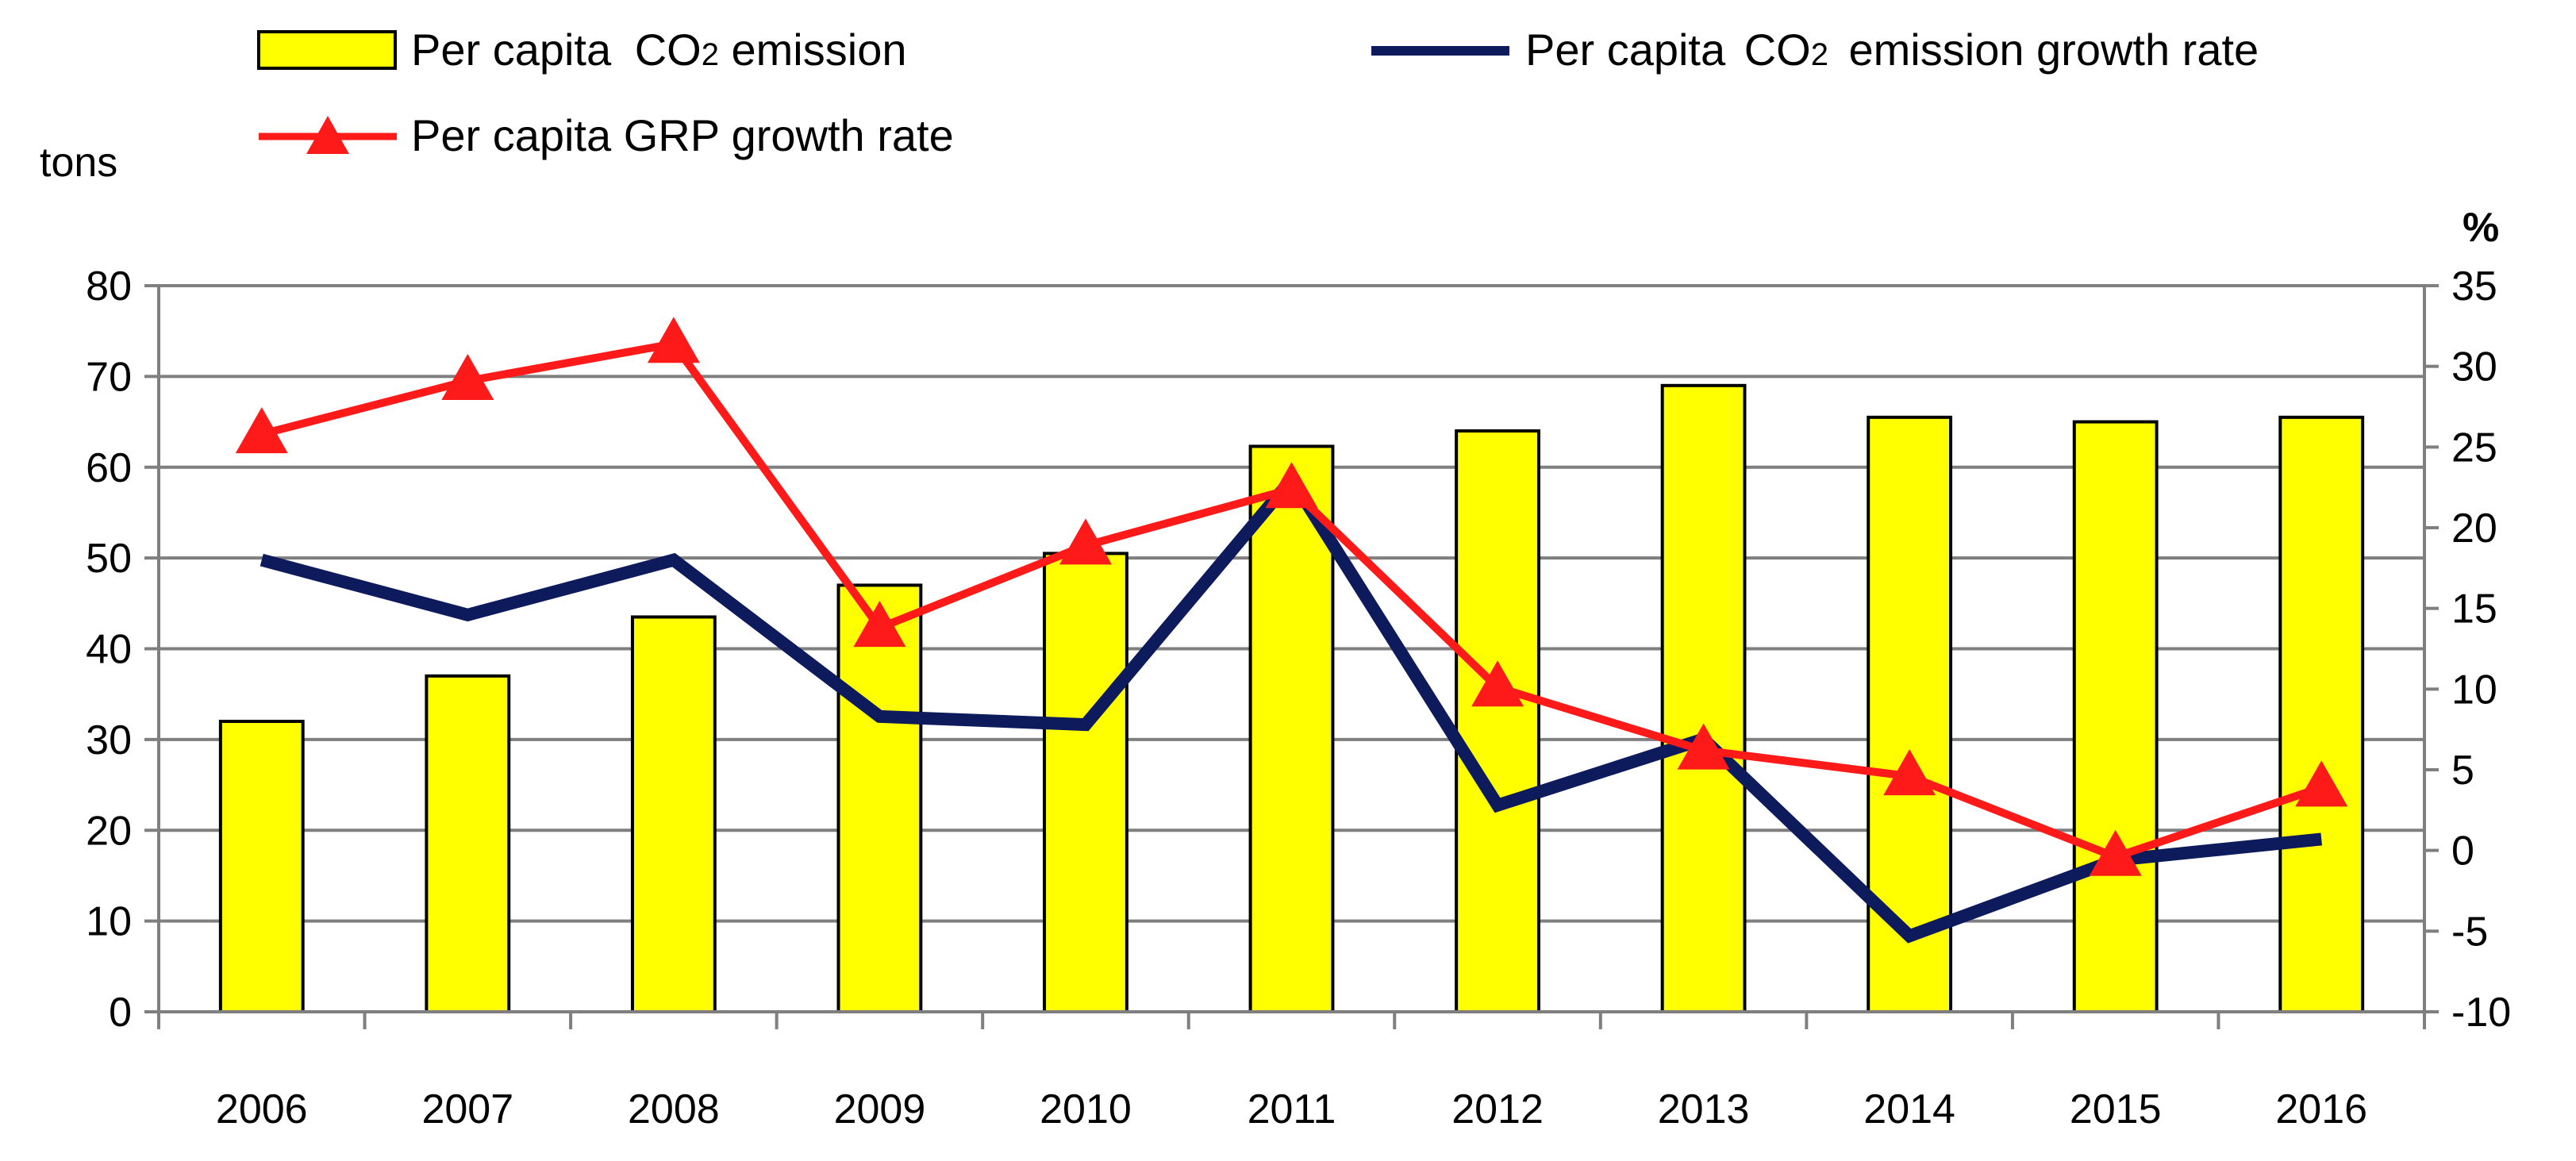 The height and width of the screenshot is (1161, 2576). What do you see at coordinates (1892, 50) in the screenshot?
I see `legend-co2-growth-label: Per capita CO2 emission growth rate` at bounding box center [1892, 50].